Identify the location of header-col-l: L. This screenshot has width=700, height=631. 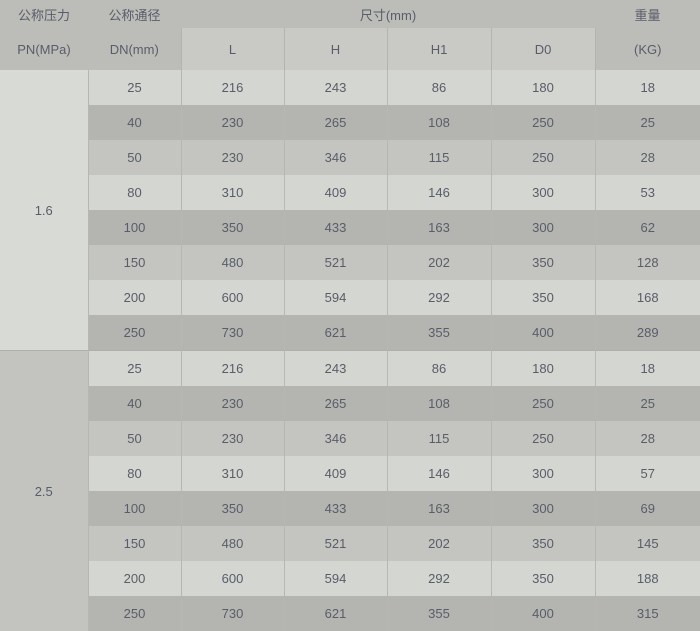
(232, 49).